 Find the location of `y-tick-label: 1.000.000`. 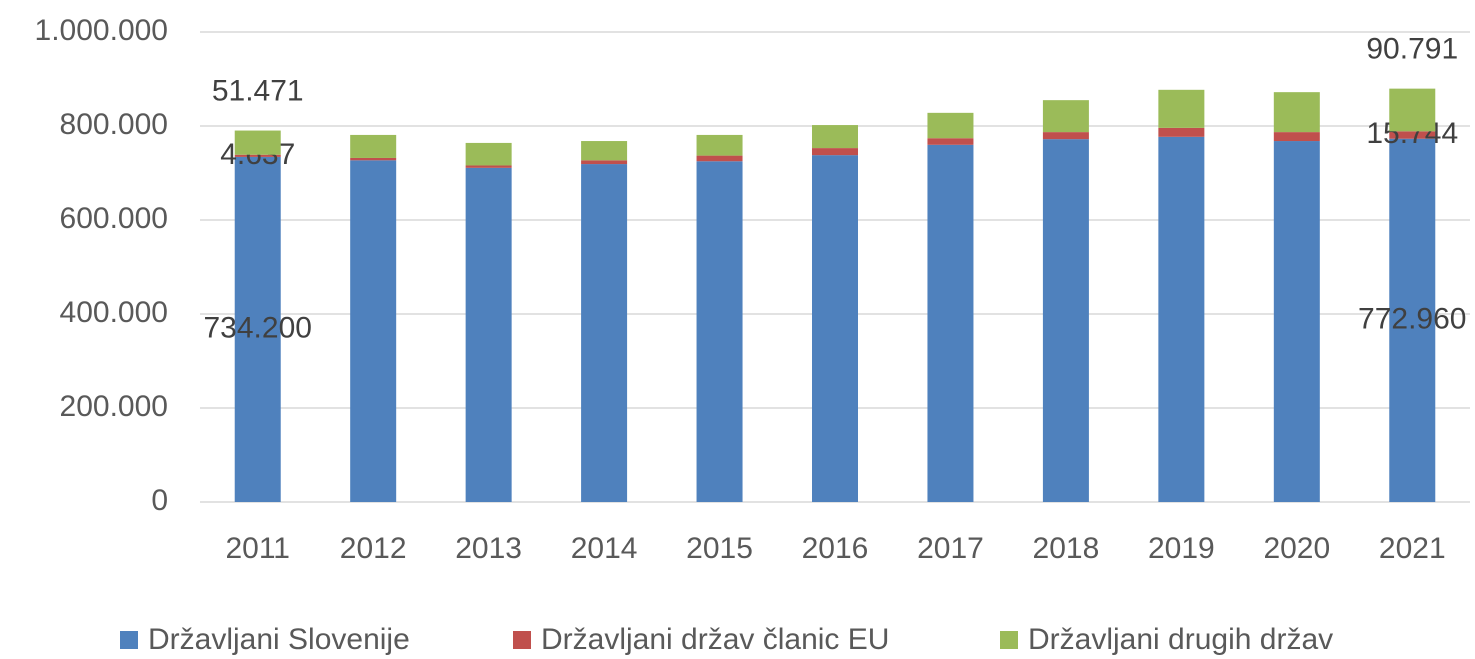

y-tick-label: 1.000.000 is located at coordinates (101, 30).